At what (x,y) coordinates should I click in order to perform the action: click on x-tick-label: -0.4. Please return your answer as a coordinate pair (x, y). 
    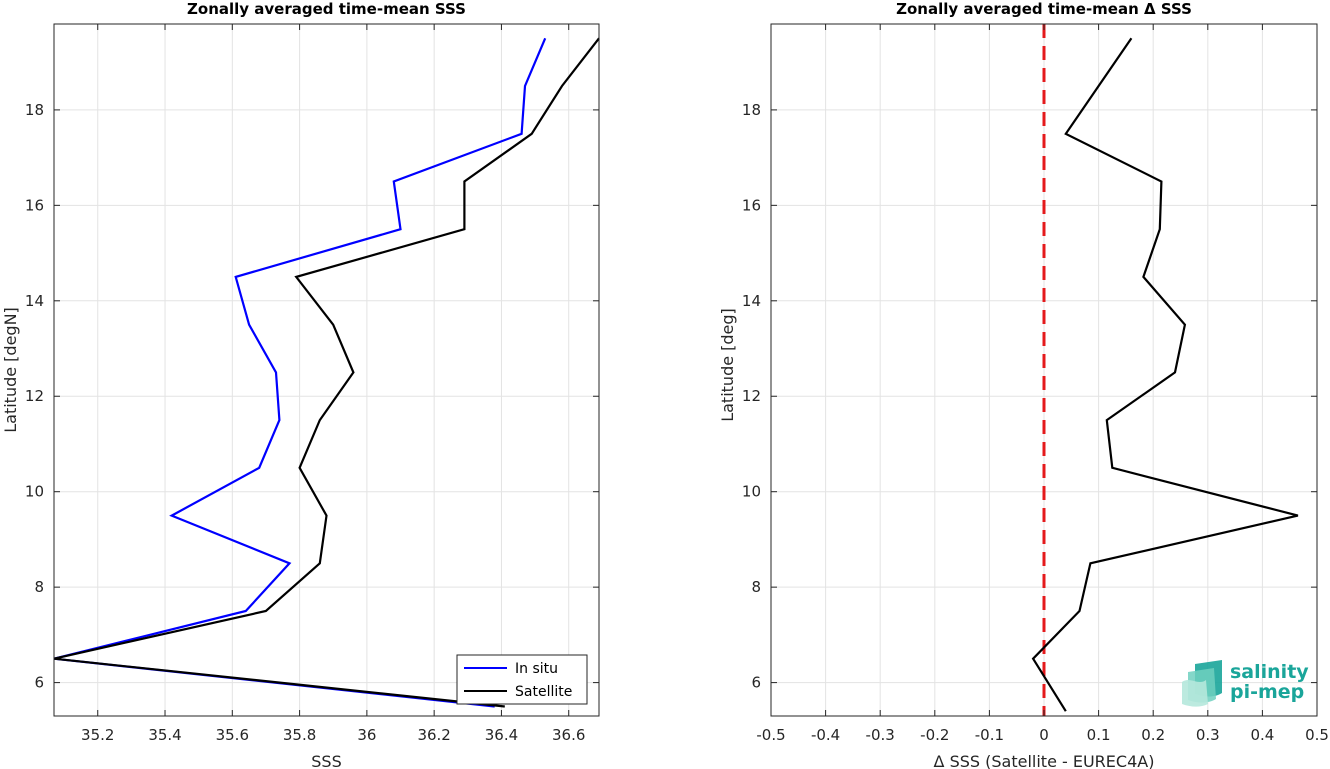
    Looking at the image, I should click on (825, 735).